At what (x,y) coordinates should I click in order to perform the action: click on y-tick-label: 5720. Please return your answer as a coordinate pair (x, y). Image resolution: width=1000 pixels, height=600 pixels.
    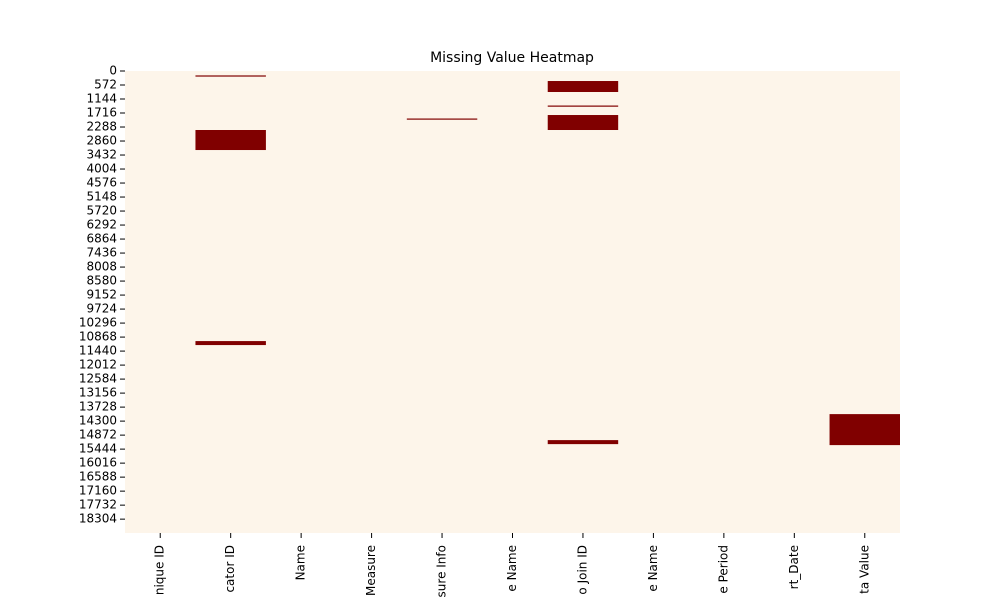
    Looking at the image, I should click on (101, 211).